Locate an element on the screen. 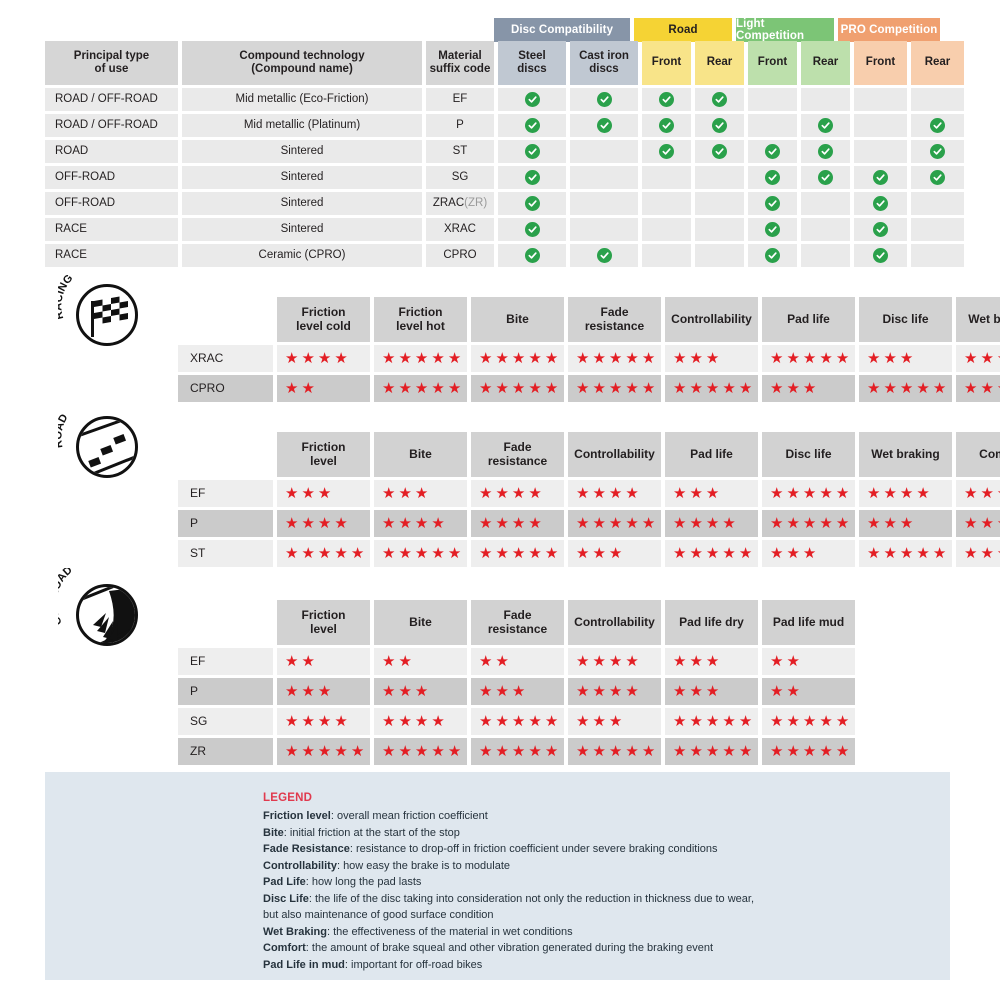 The image size is (1000, 1000). table-row: OFF-ROAD Sintered ZRAC (ZR) is located at coordinates (504, 203).